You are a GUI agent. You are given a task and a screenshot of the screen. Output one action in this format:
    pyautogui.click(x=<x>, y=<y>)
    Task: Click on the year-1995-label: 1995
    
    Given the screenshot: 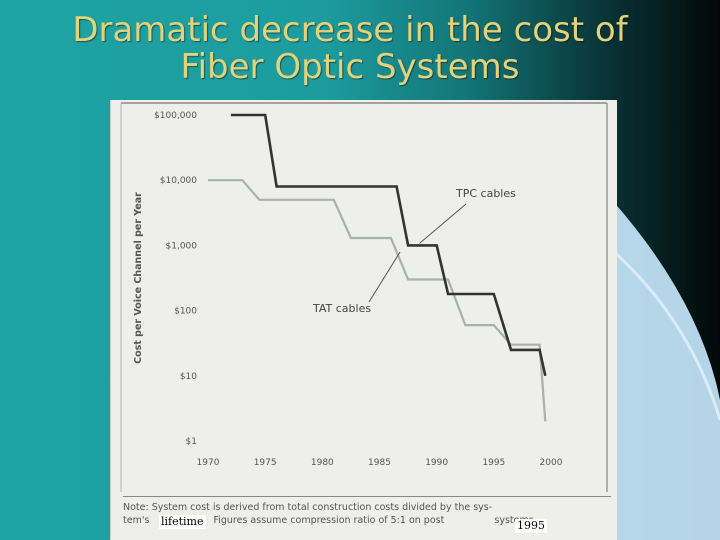 What is the action you would take?
    pyautogui.click(x=531, y=526)
    